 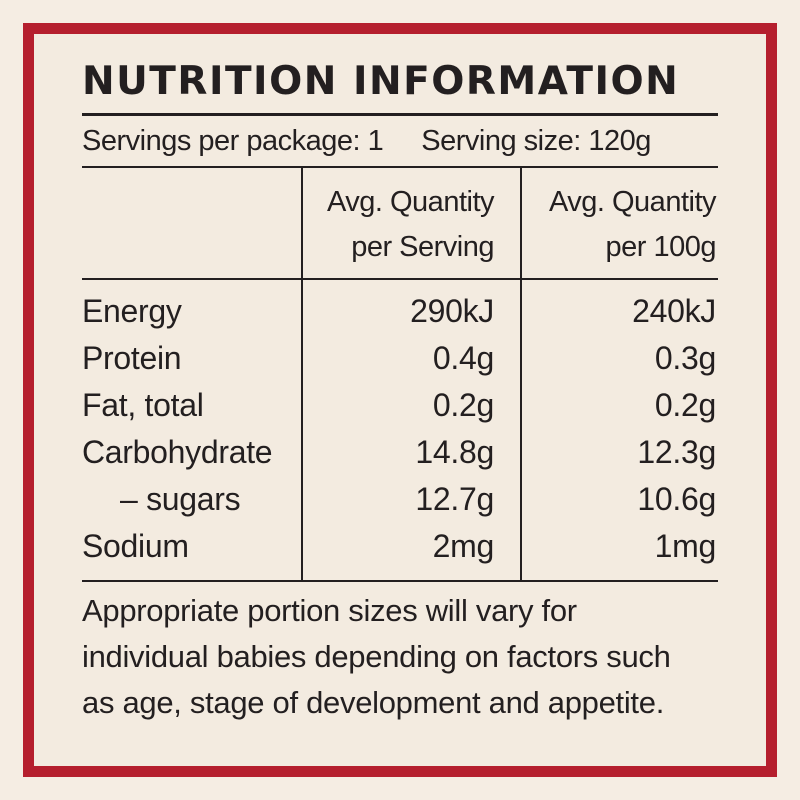 What do you see at coordinates (619, 430) in the screenshot?
I see `per-100g-column: 240kJ 0.3g 0.2g 12.3g 10.6g 1mg` at bounding box center [619, 430].